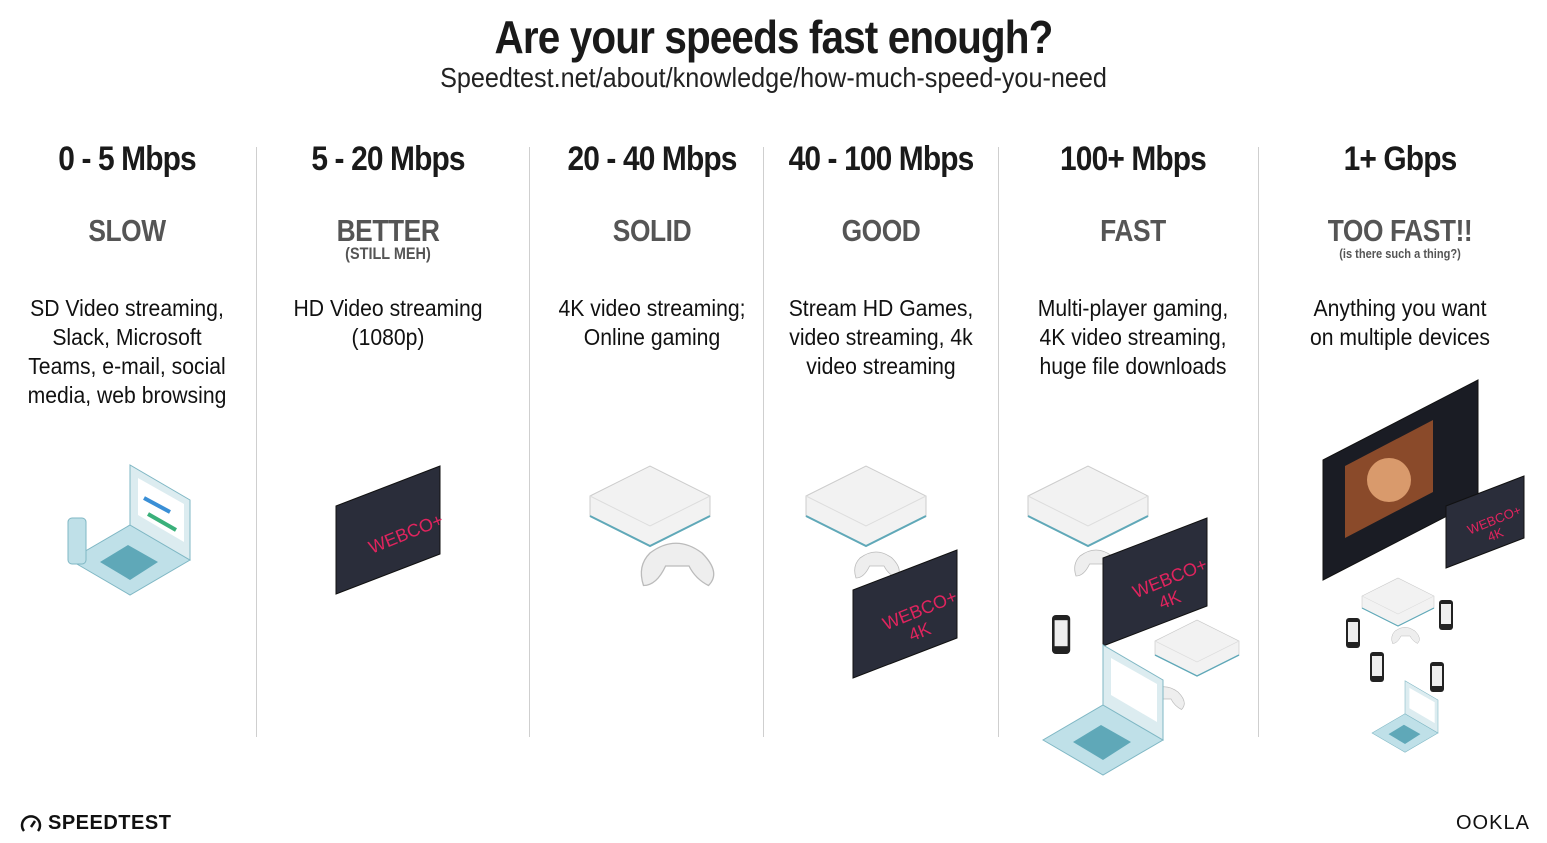 The height and width of the screenshot is (843, 1547). What do you see at coordinates (1400, 323) in the screenshot?
I see `speed-description: Anything you want on multiple devices` at bounding box center [1400, 323].